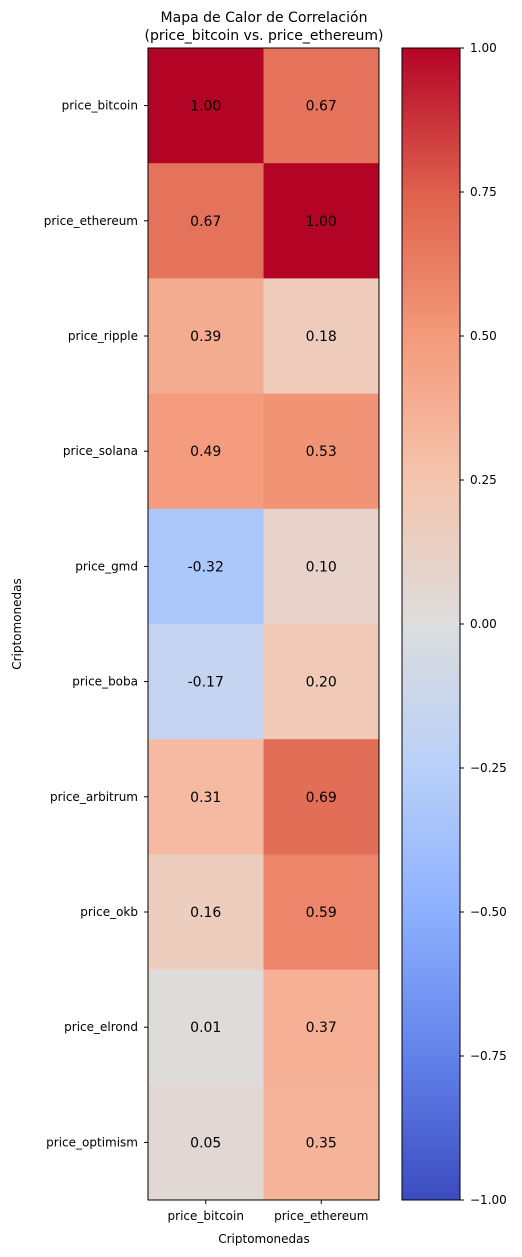 Image resolution: width=522 pixels, height=1257 pixels. I want to click on y-tick-label: price_ripple, so click(103, 336).